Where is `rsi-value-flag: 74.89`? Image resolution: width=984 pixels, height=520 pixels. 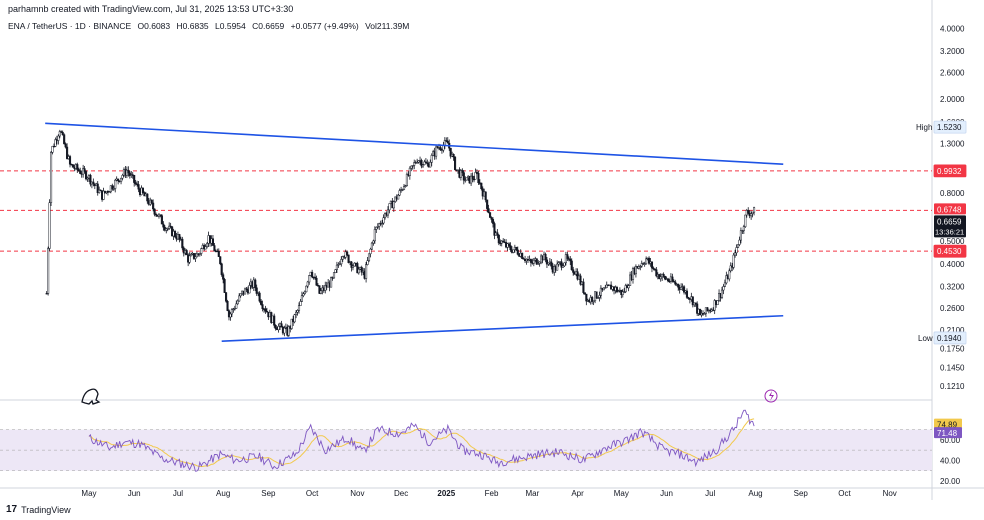 rsi-value-flag: 74.89 is located at coordinates (947, 425).